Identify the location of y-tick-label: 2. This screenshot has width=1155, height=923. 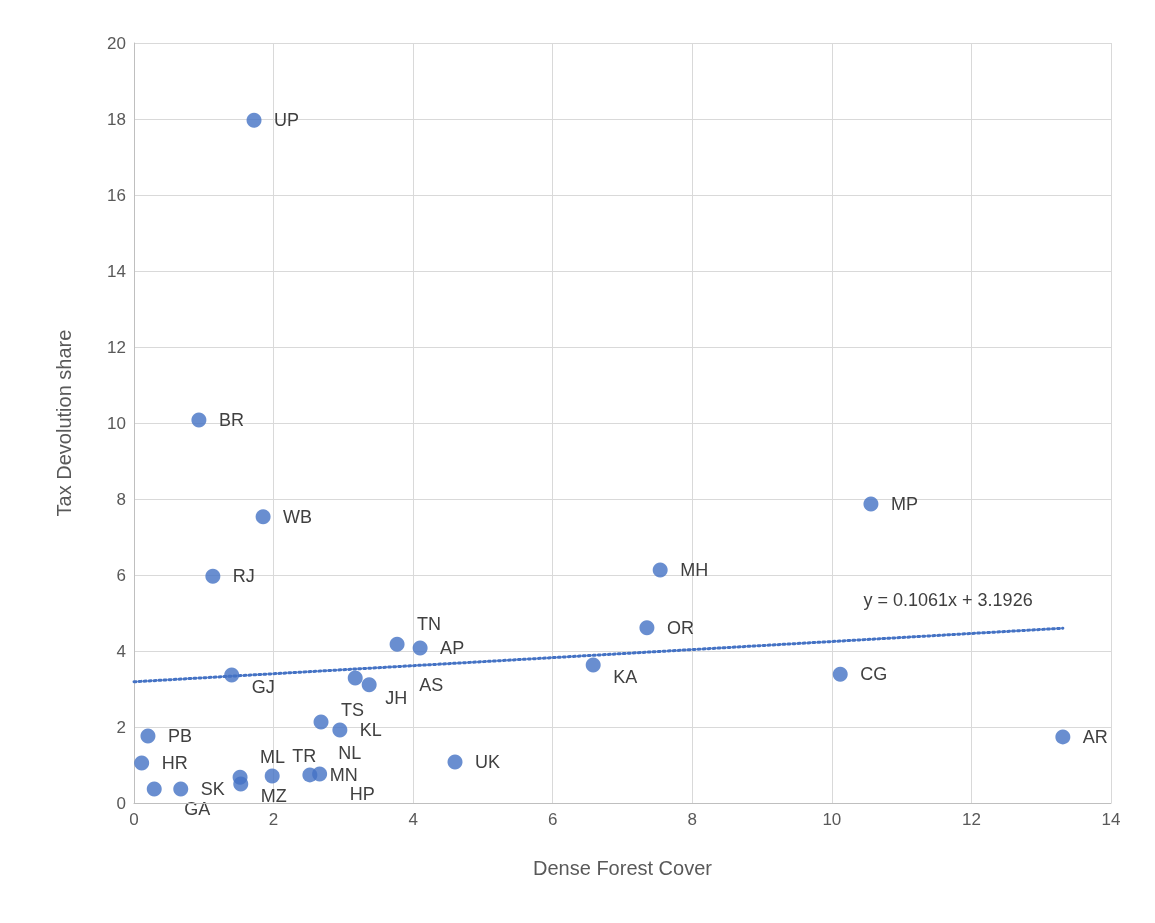
(121, 727).